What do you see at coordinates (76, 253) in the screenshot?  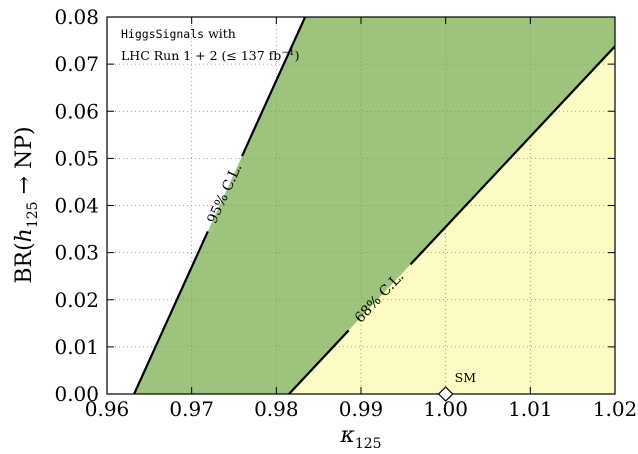 I see `y-tick-label: 0.03` at bounding box center [76, 253].